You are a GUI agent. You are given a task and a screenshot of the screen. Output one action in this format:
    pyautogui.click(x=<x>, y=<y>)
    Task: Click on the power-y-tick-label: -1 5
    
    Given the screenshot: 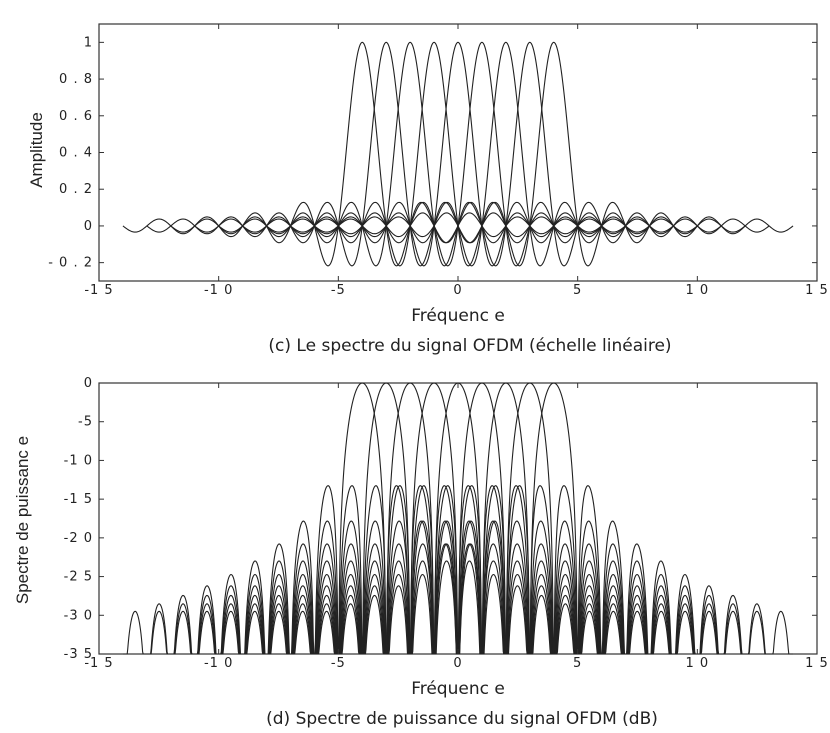 What is the action you would take?
    pyautogui.click(x=78, y=499)
    